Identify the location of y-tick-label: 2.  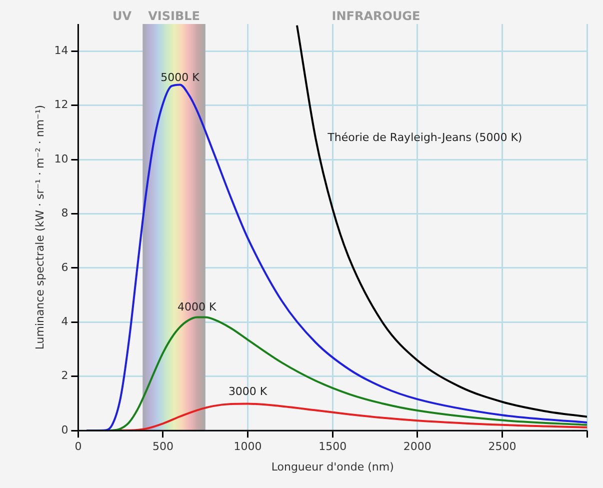
(64, 375).